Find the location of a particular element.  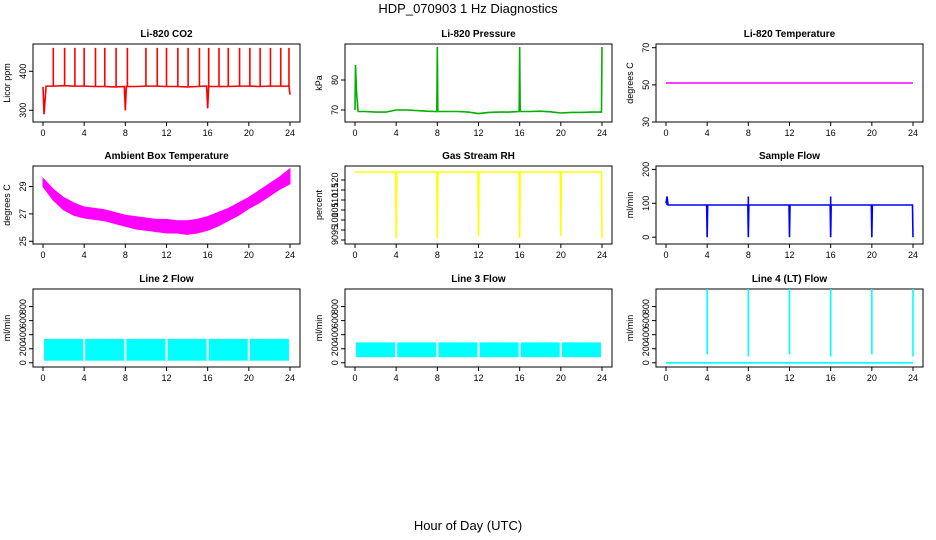

figure-title: HDP_070903 1 Hz Diagnostics is located at coordinates (468, 8).